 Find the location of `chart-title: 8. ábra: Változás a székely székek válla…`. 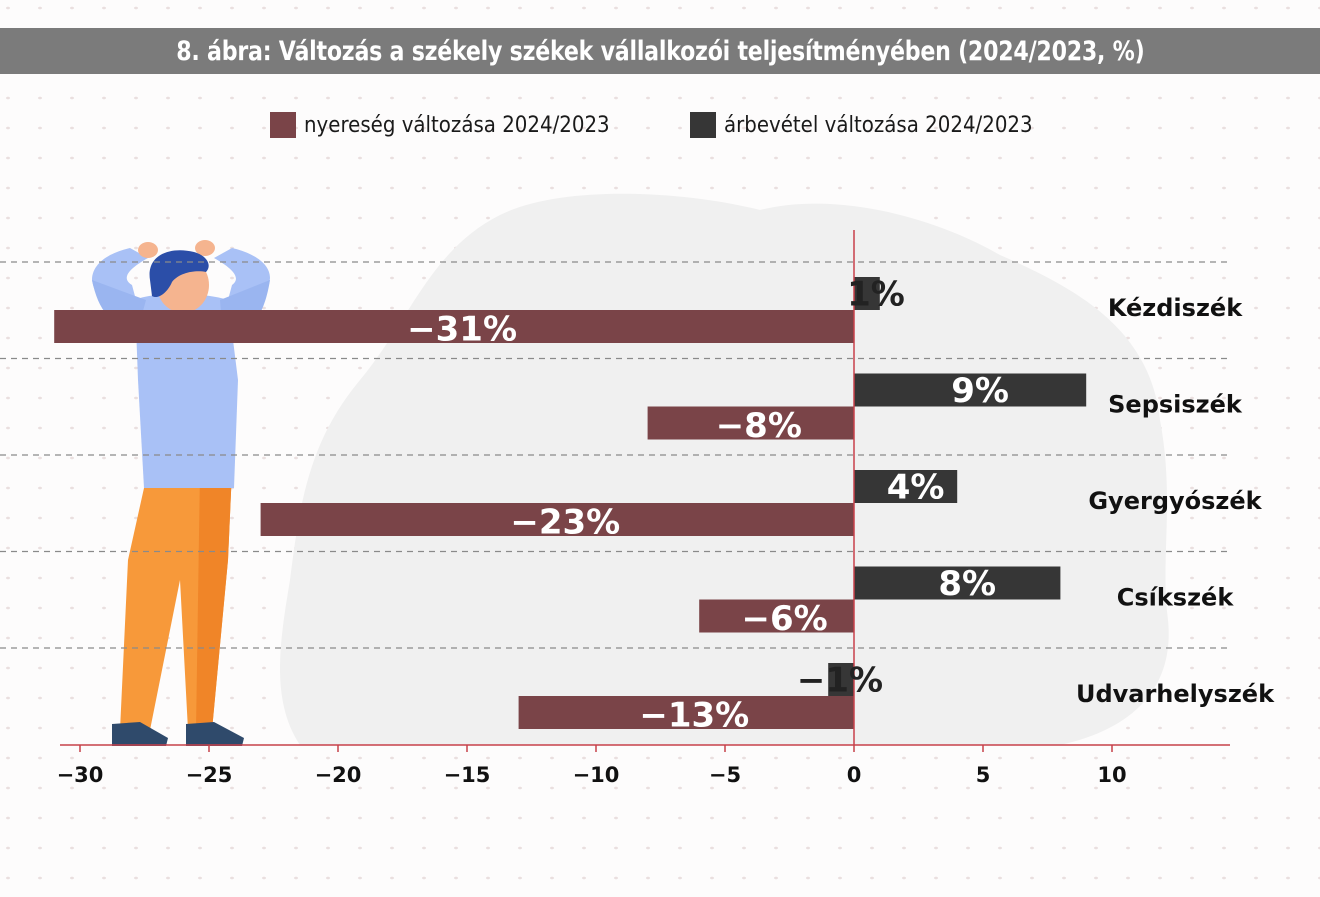

chart-title: 8. ábra: Változás a székely székek válla… is located at coordinates (660, 51).